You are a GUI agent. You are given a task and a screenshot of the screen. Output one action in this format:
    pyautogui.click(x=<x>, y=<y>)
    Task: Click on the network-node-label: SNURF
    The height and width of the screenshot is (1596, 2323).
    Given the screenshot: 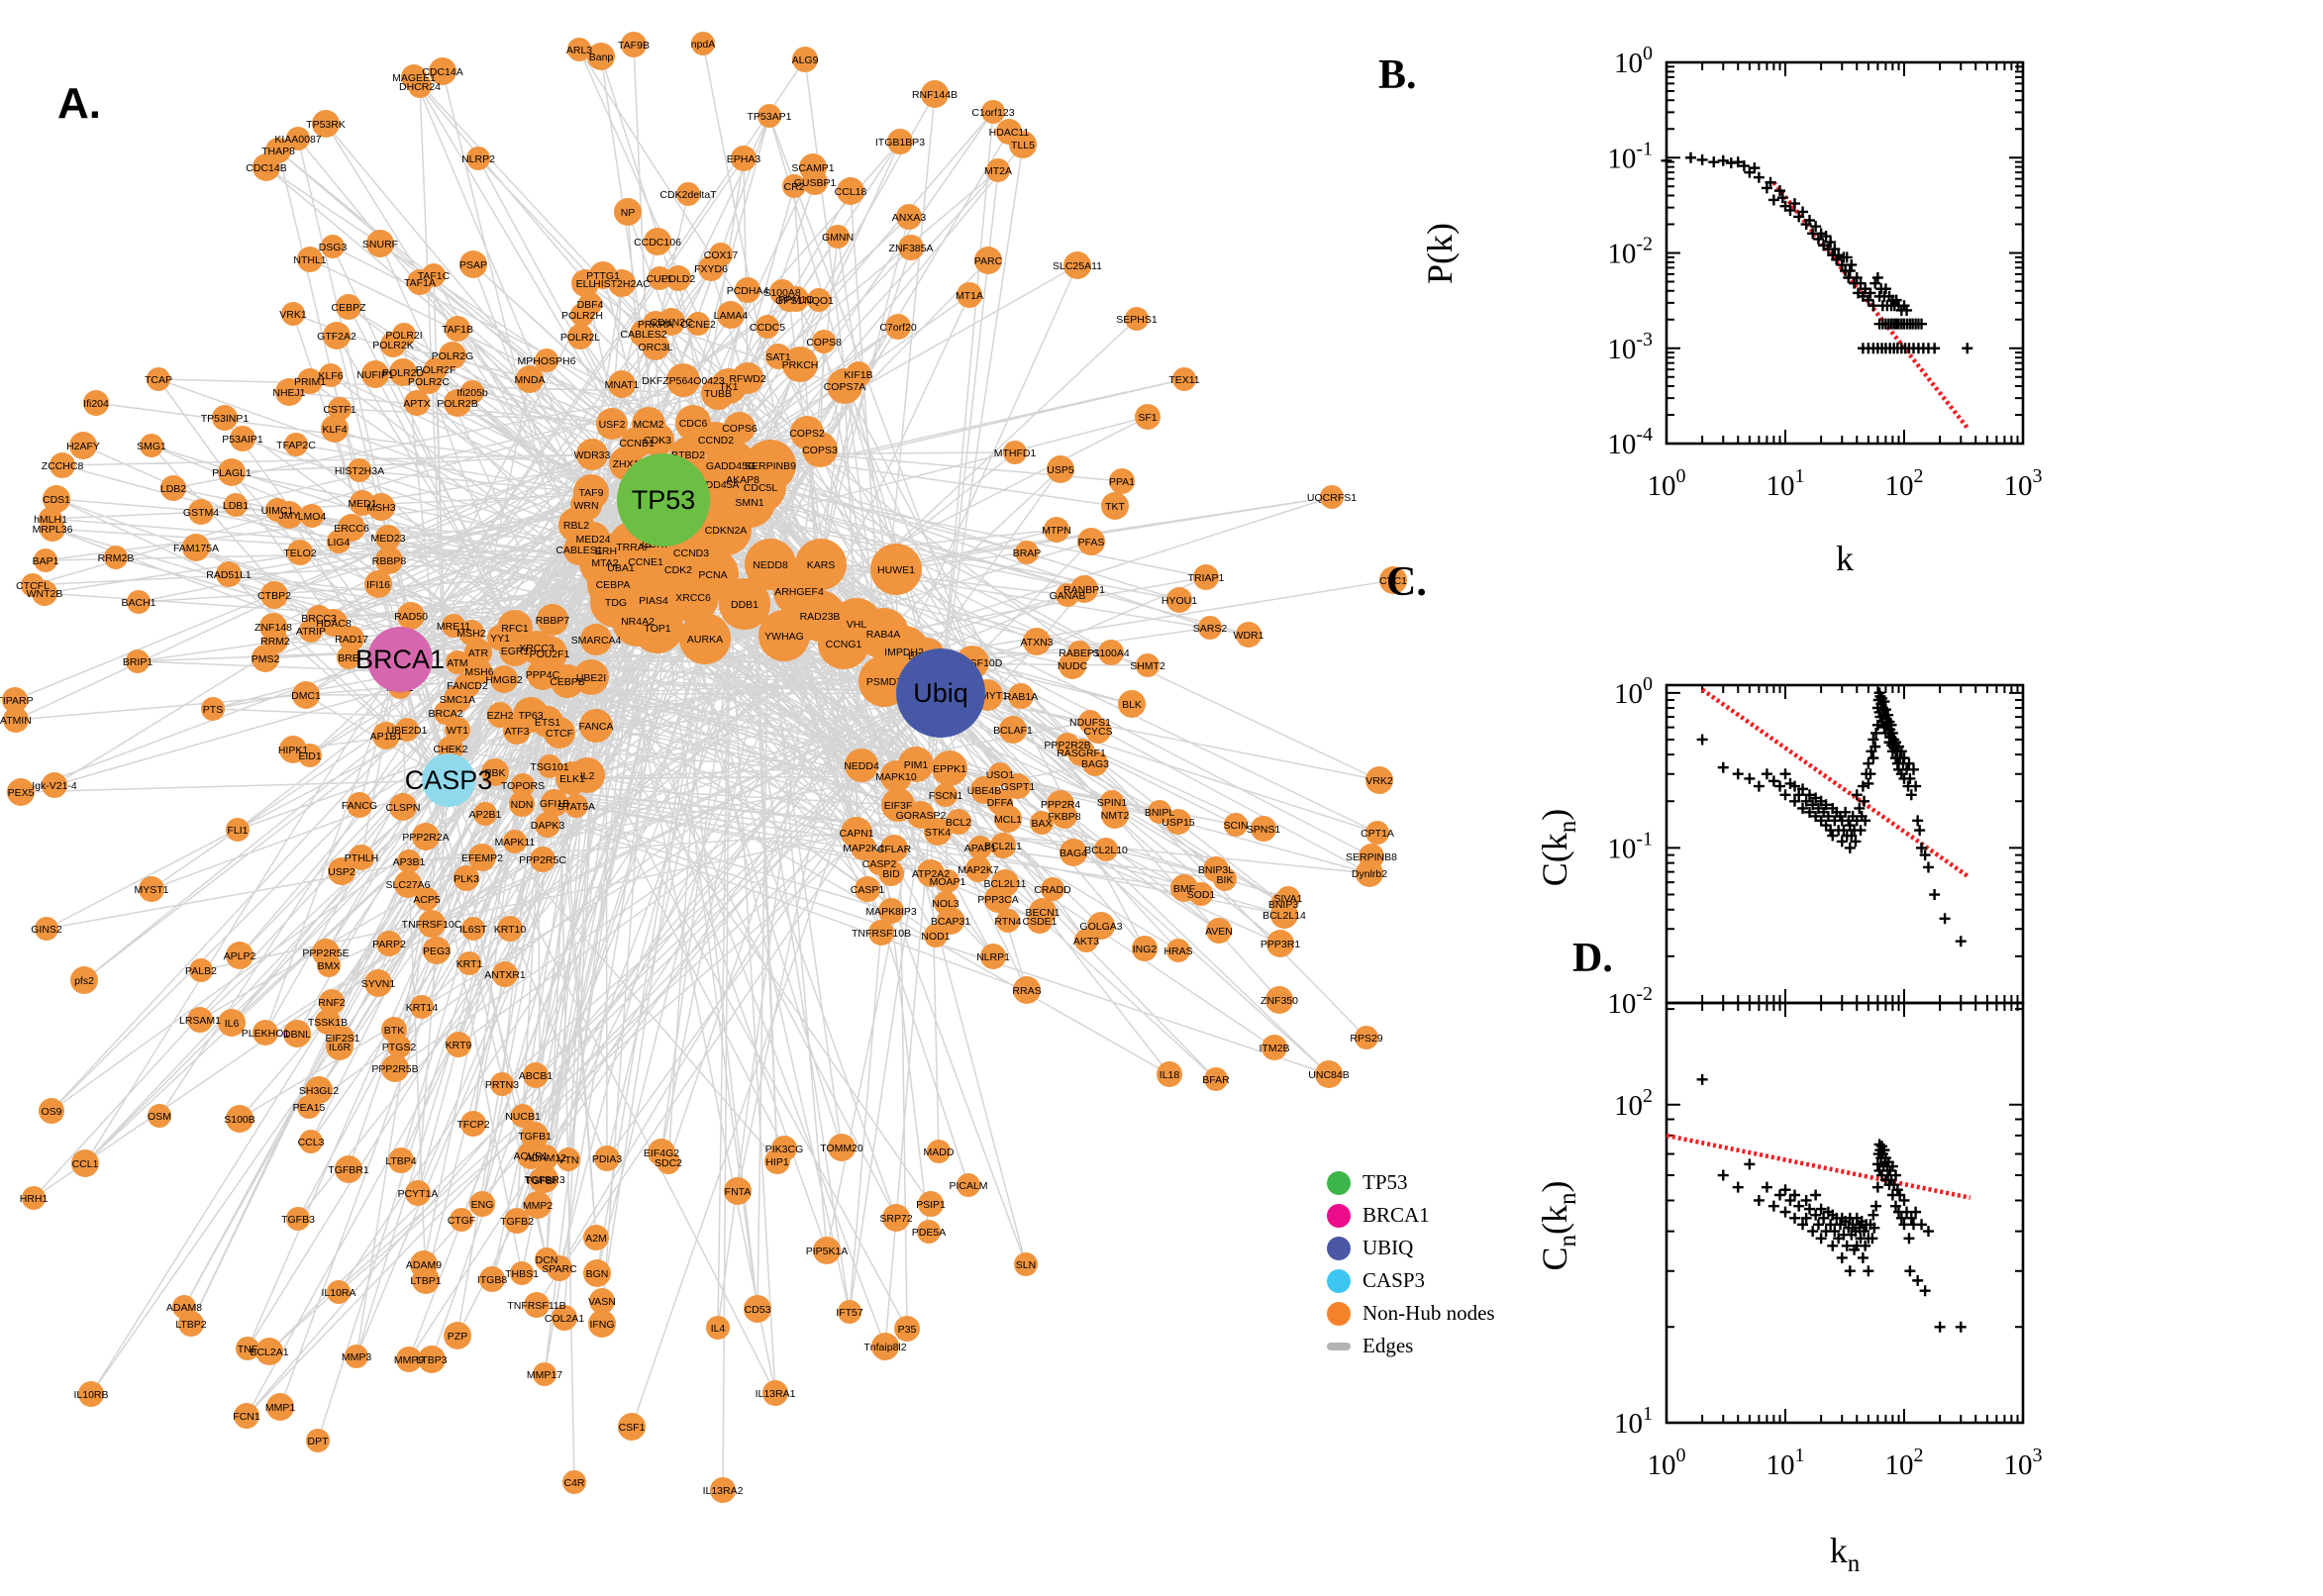 What is the action you would take?
    pyautogui.click(x=380, y=244)
    